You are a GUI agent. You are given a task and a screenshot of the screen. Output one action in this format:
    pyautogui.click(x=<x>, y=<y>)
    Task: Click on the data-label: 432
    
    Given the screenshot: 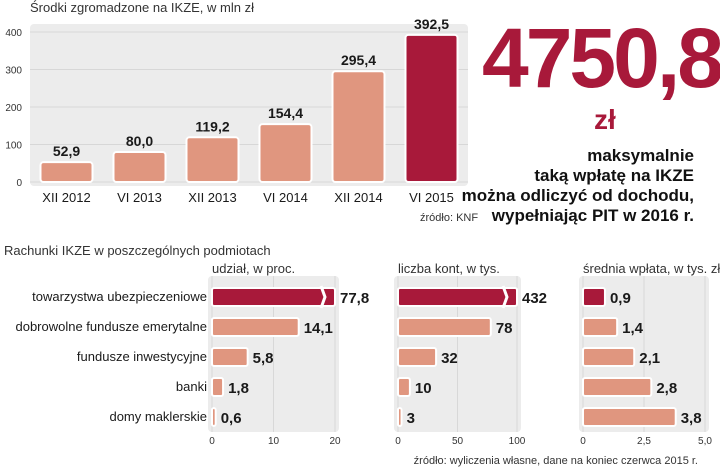 What is the action you would take?
    pyautogui.click(x=534, y=298)
    